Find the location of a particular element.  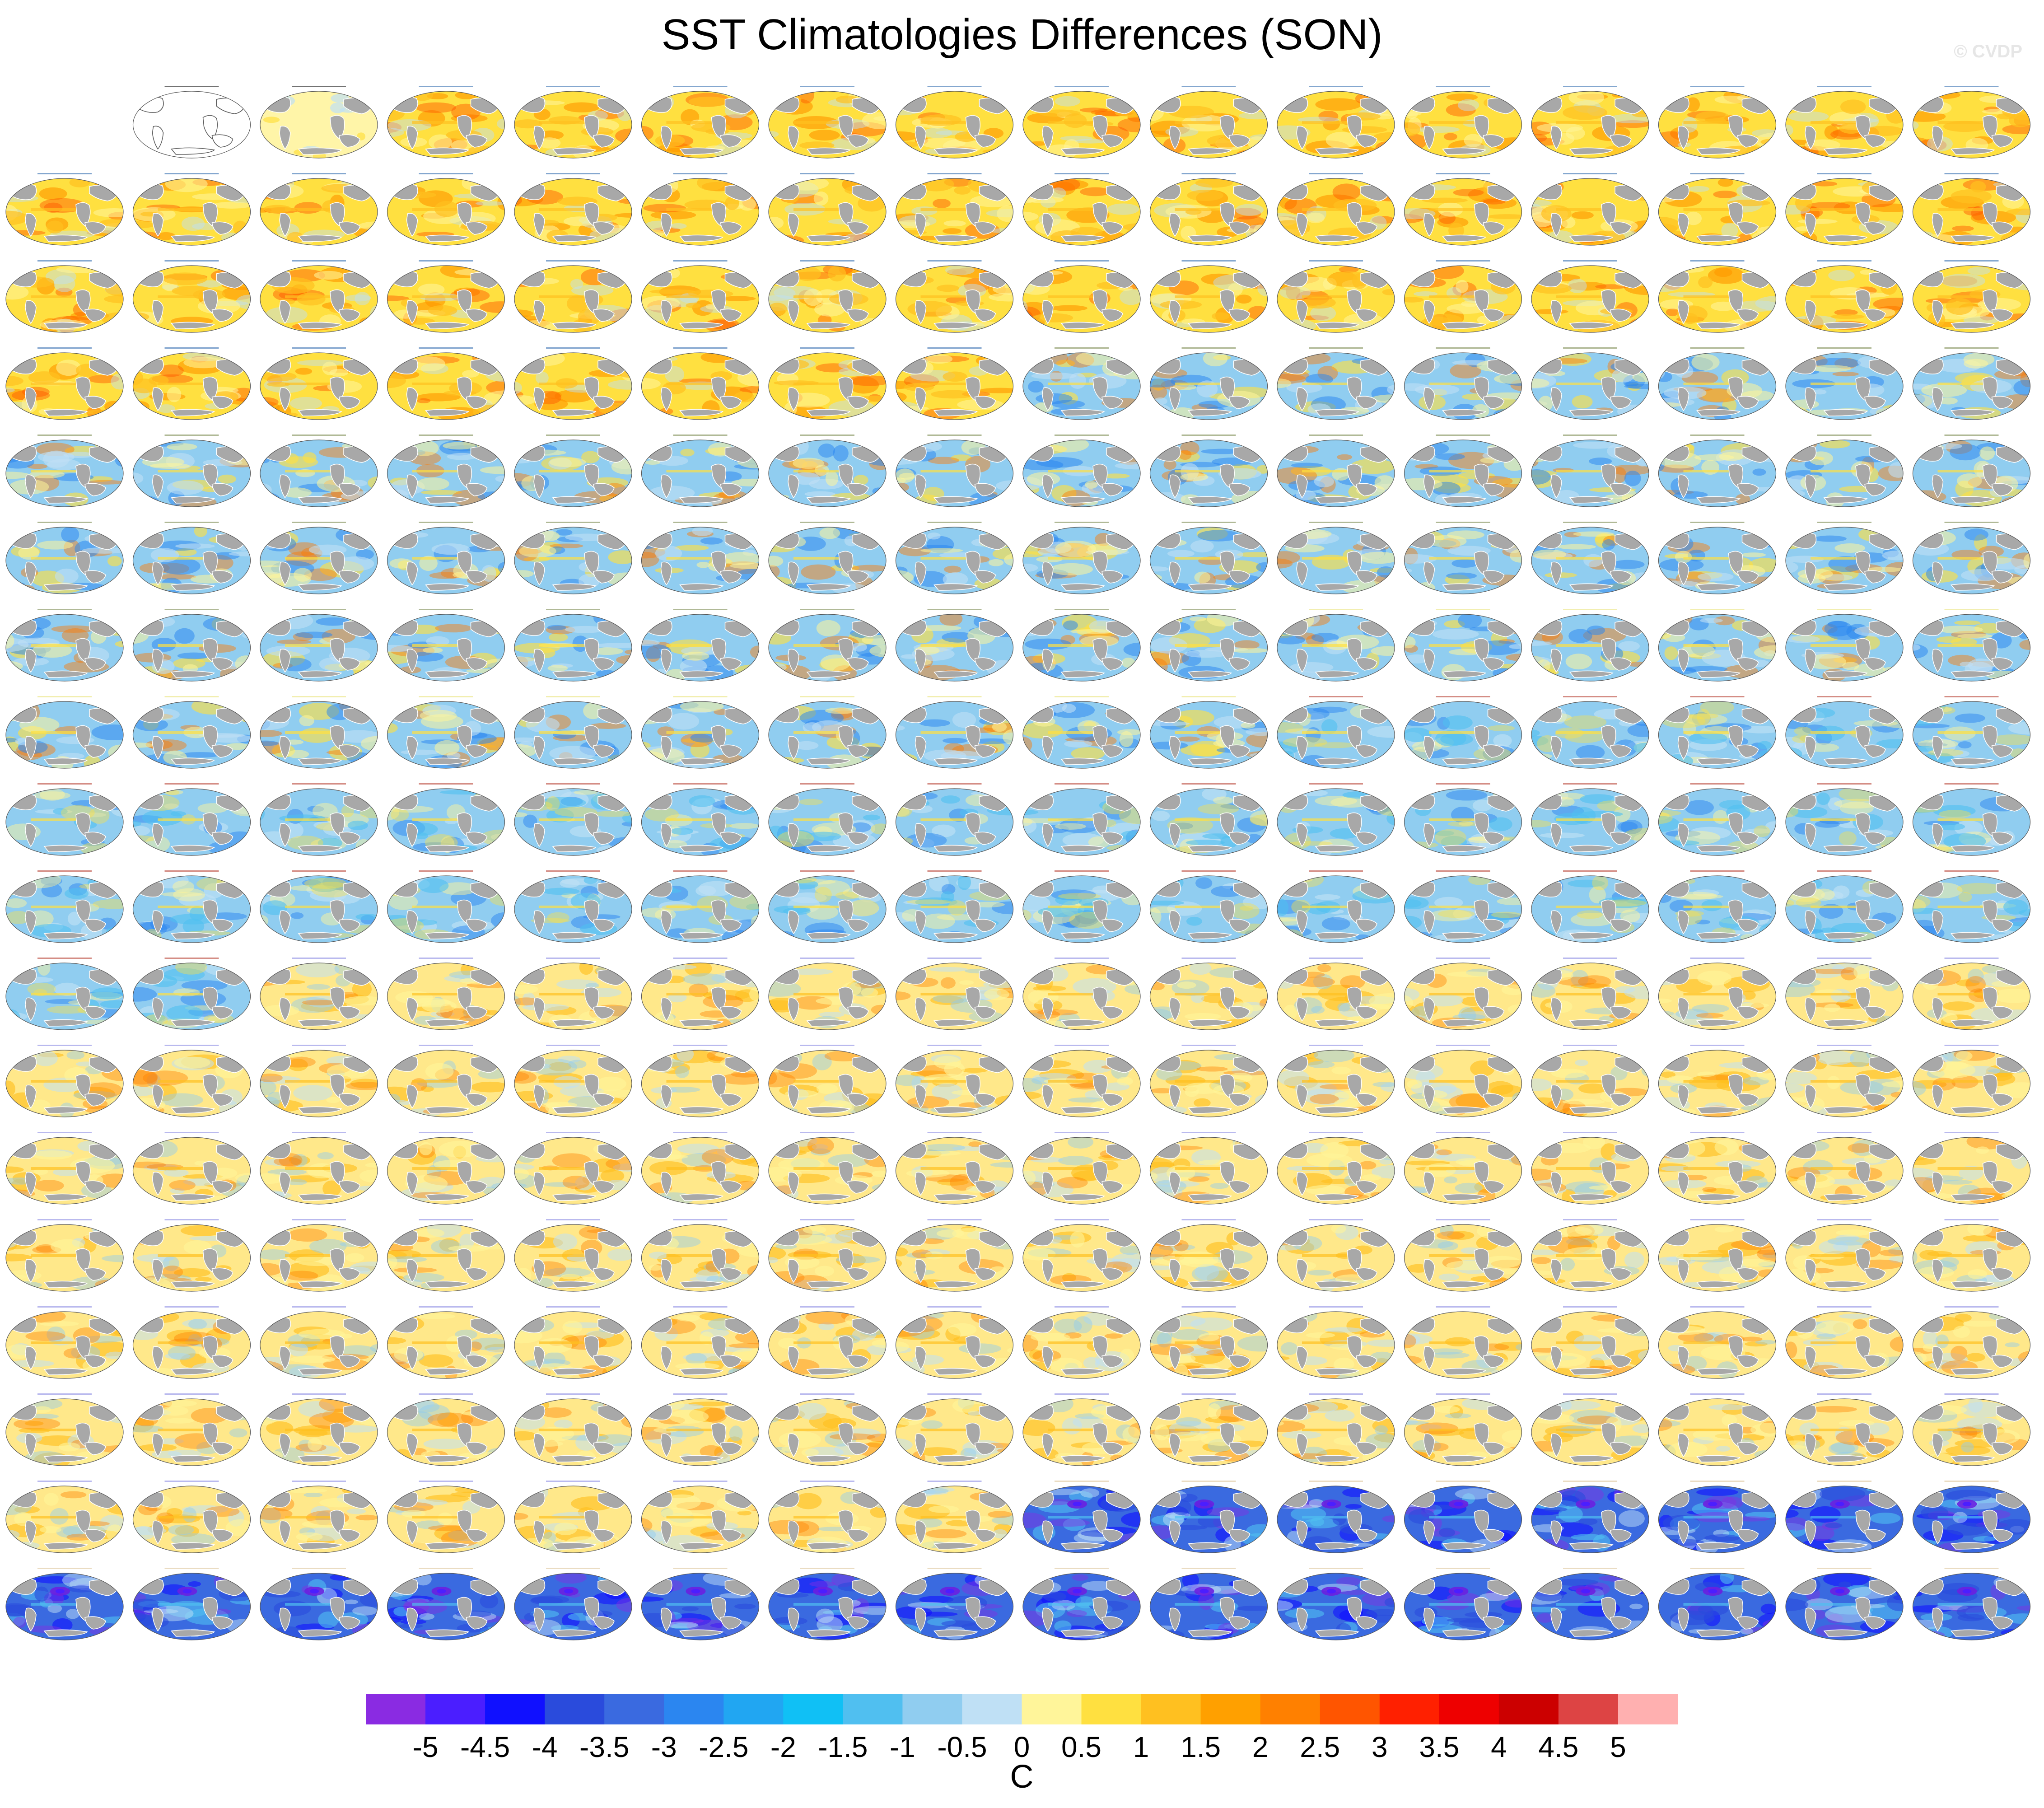

colorbar-tick-label: -2 is located at coordinates (783, 1747).